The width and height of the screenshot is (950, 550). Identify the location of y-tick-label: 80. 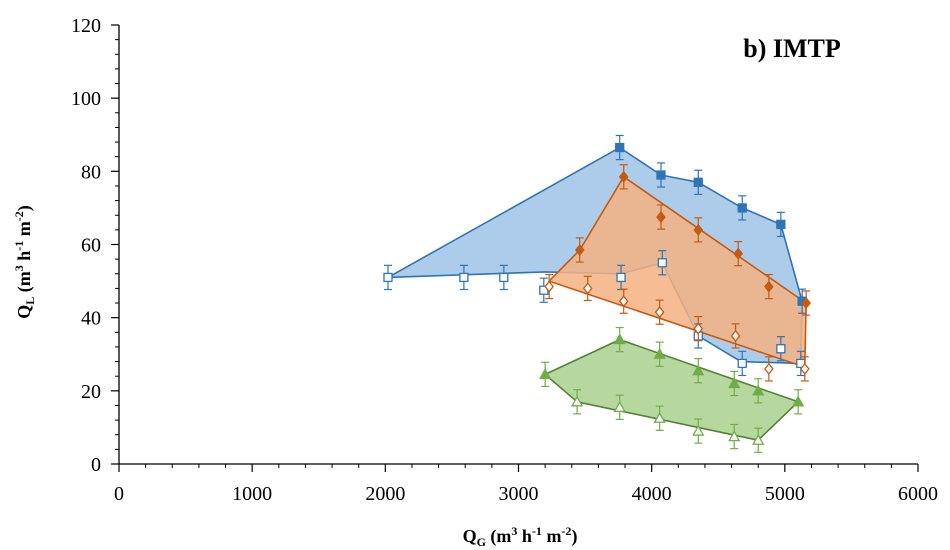
(91, 172).